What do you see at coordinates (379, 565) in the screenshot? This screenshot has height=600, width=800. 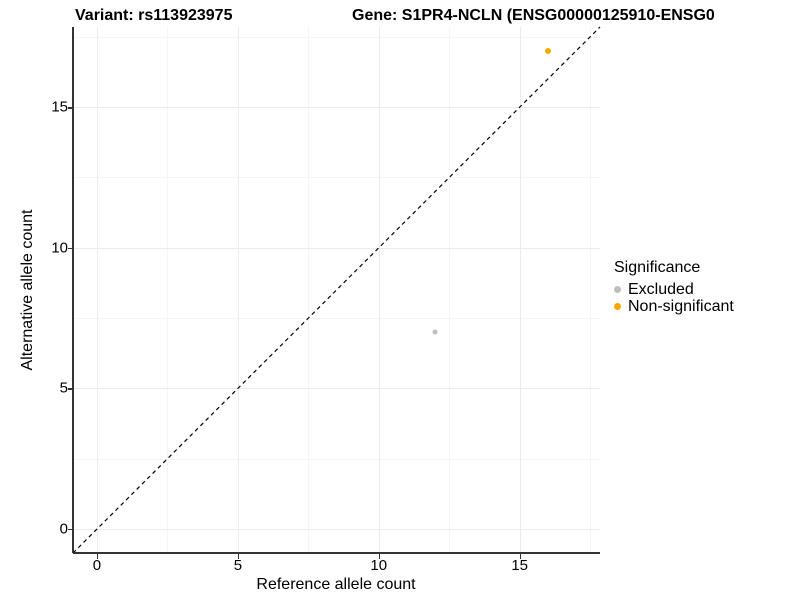 I see `x-tick-label: 10` at bounding box center [379, 565].